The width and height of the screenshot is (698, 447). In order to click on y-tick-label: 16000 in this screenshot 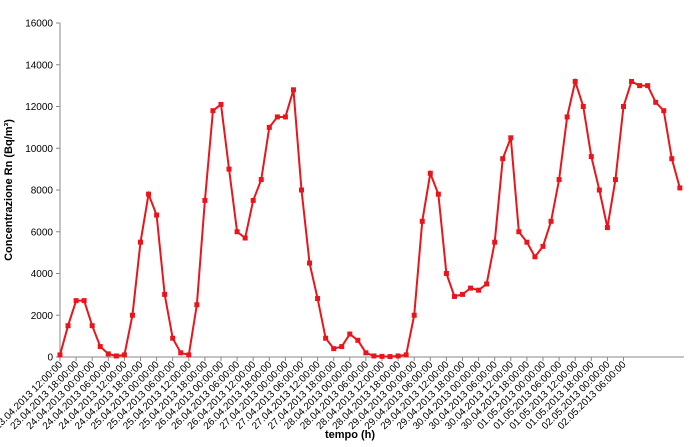, I will do `click(39, 24)`.